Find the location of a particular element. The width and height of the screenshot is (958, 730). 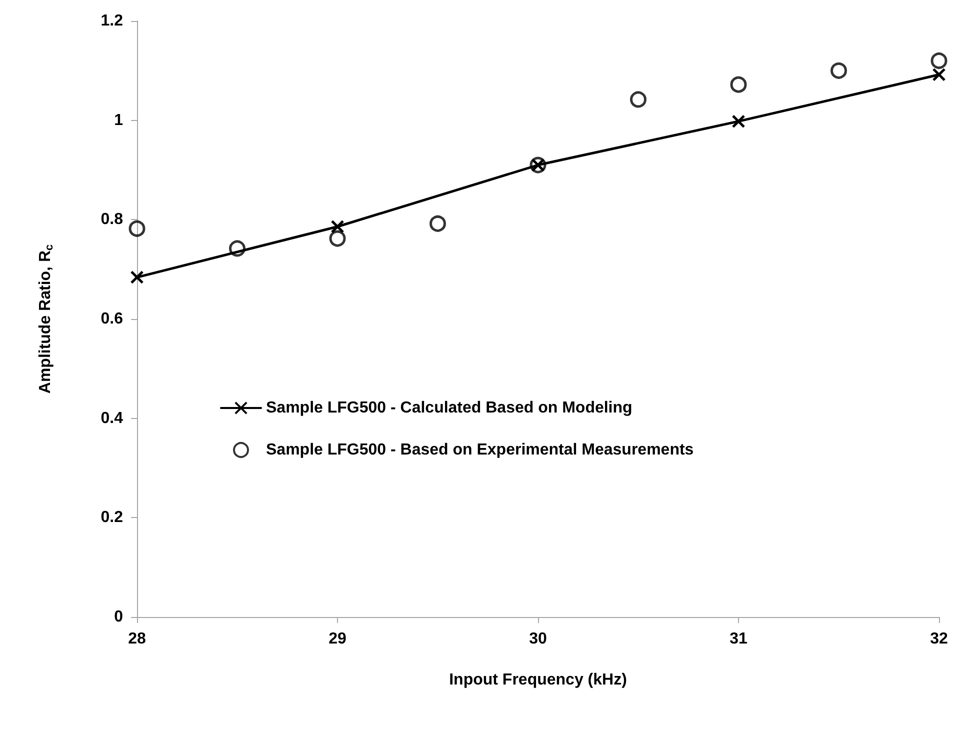

legend-label: Sample LFG500 - Based on Experimental Measurements is located at coordinates (480, 450).